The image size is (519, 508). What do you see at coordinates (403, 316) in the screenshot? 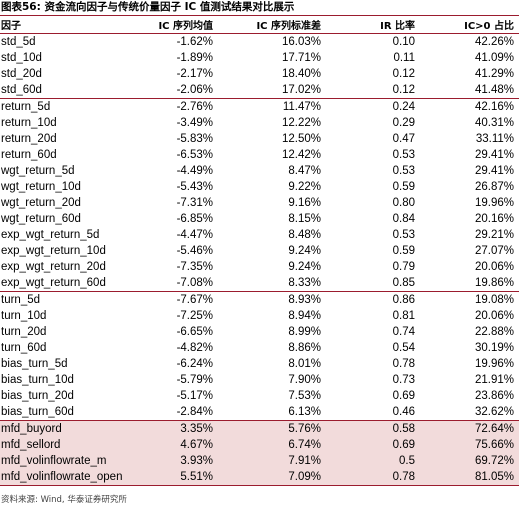
I see `ir-cell: 0.81` at bounding box center [403, 316].